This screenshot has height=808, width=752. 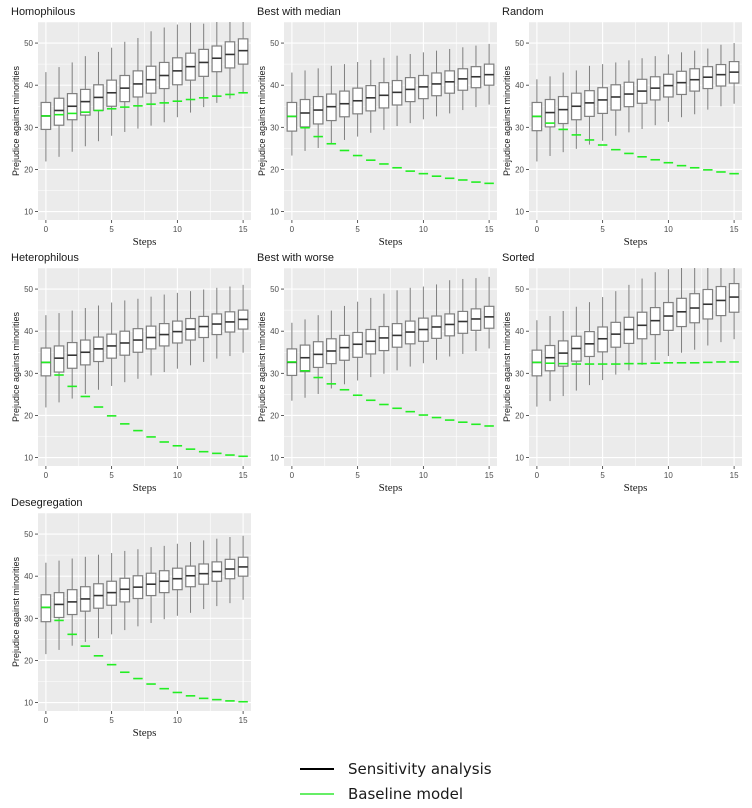 What do you see at coordinates (299, 12) in the screenshot?
I see `panel-title: Best with median` at bounding box center [299, 12].